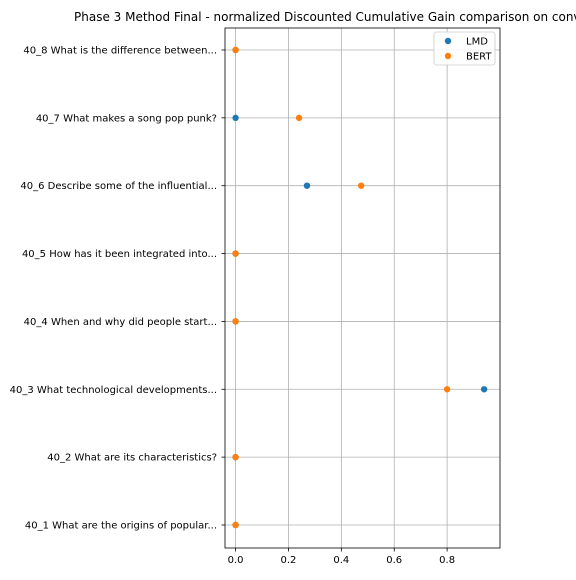 The height and width of the screenshot is (580, 576). What do you see at coordinates (341, 560) in the screenshot?
I see `x-tick-label: 0.4` at bounding box center [341, 560].